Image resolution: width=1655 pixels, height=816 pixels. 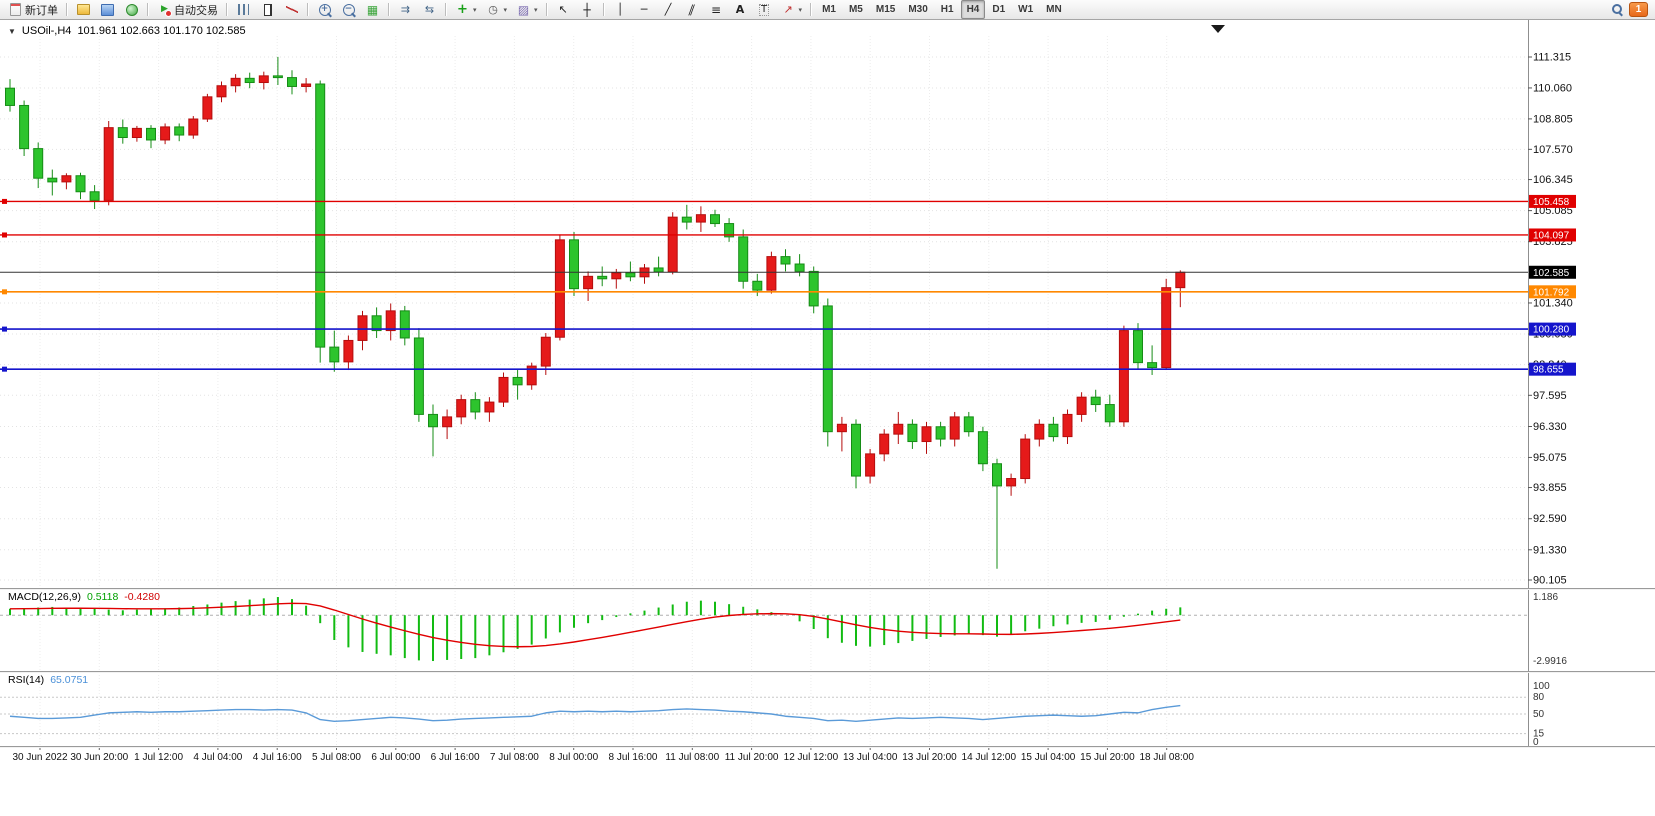 I want to click on zoom-in-button, so click(x=324, y=9).